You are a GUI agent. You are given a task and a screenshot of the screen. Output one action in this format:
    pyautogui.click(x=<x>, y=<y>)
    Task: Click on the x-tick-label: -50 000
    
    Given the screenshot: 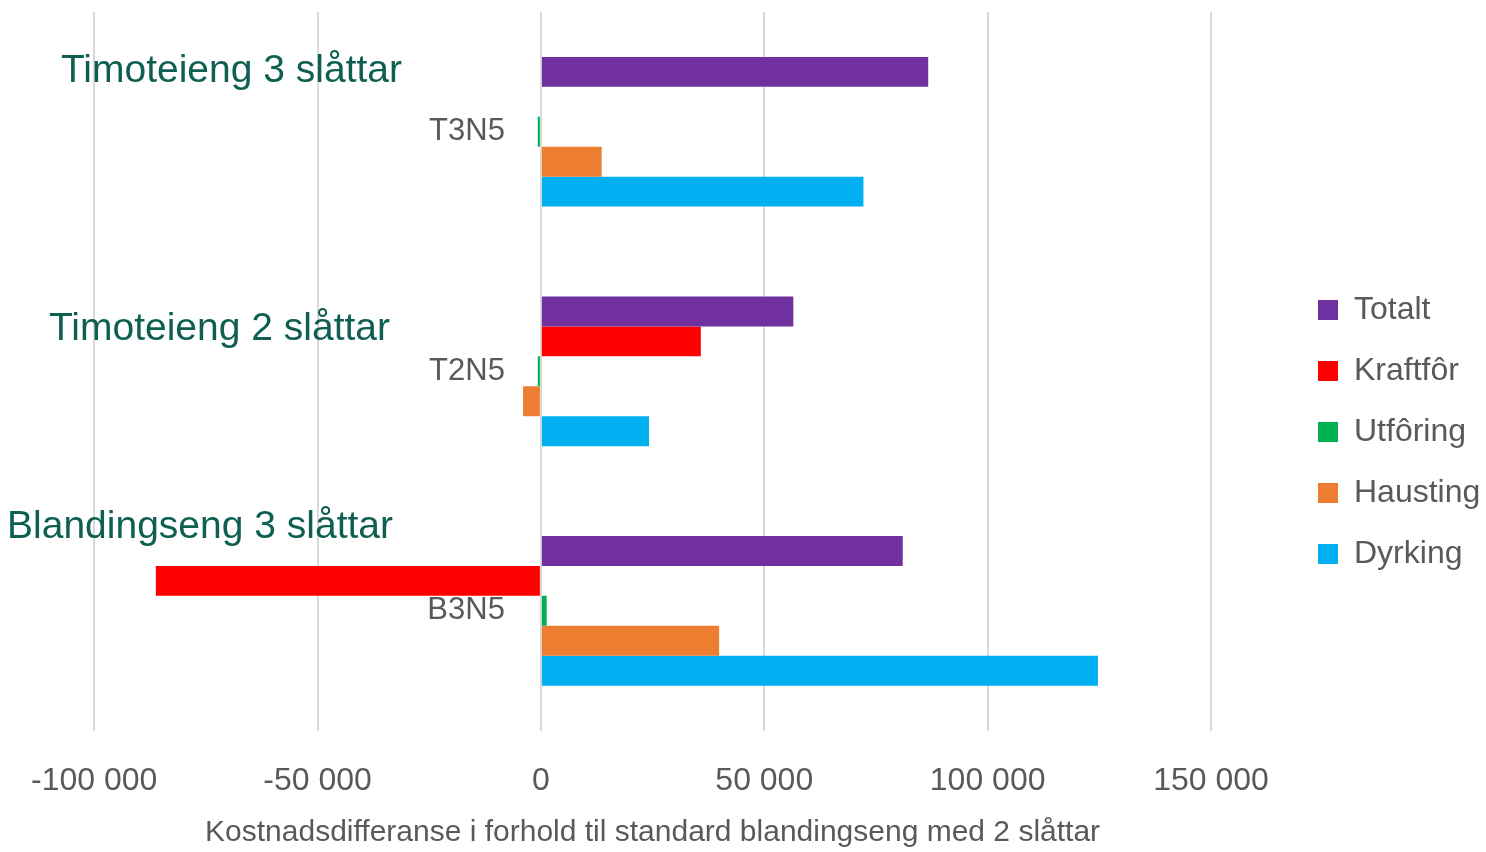 What is the action you would take?
    pyautogui.click(x=317, y=778)
    